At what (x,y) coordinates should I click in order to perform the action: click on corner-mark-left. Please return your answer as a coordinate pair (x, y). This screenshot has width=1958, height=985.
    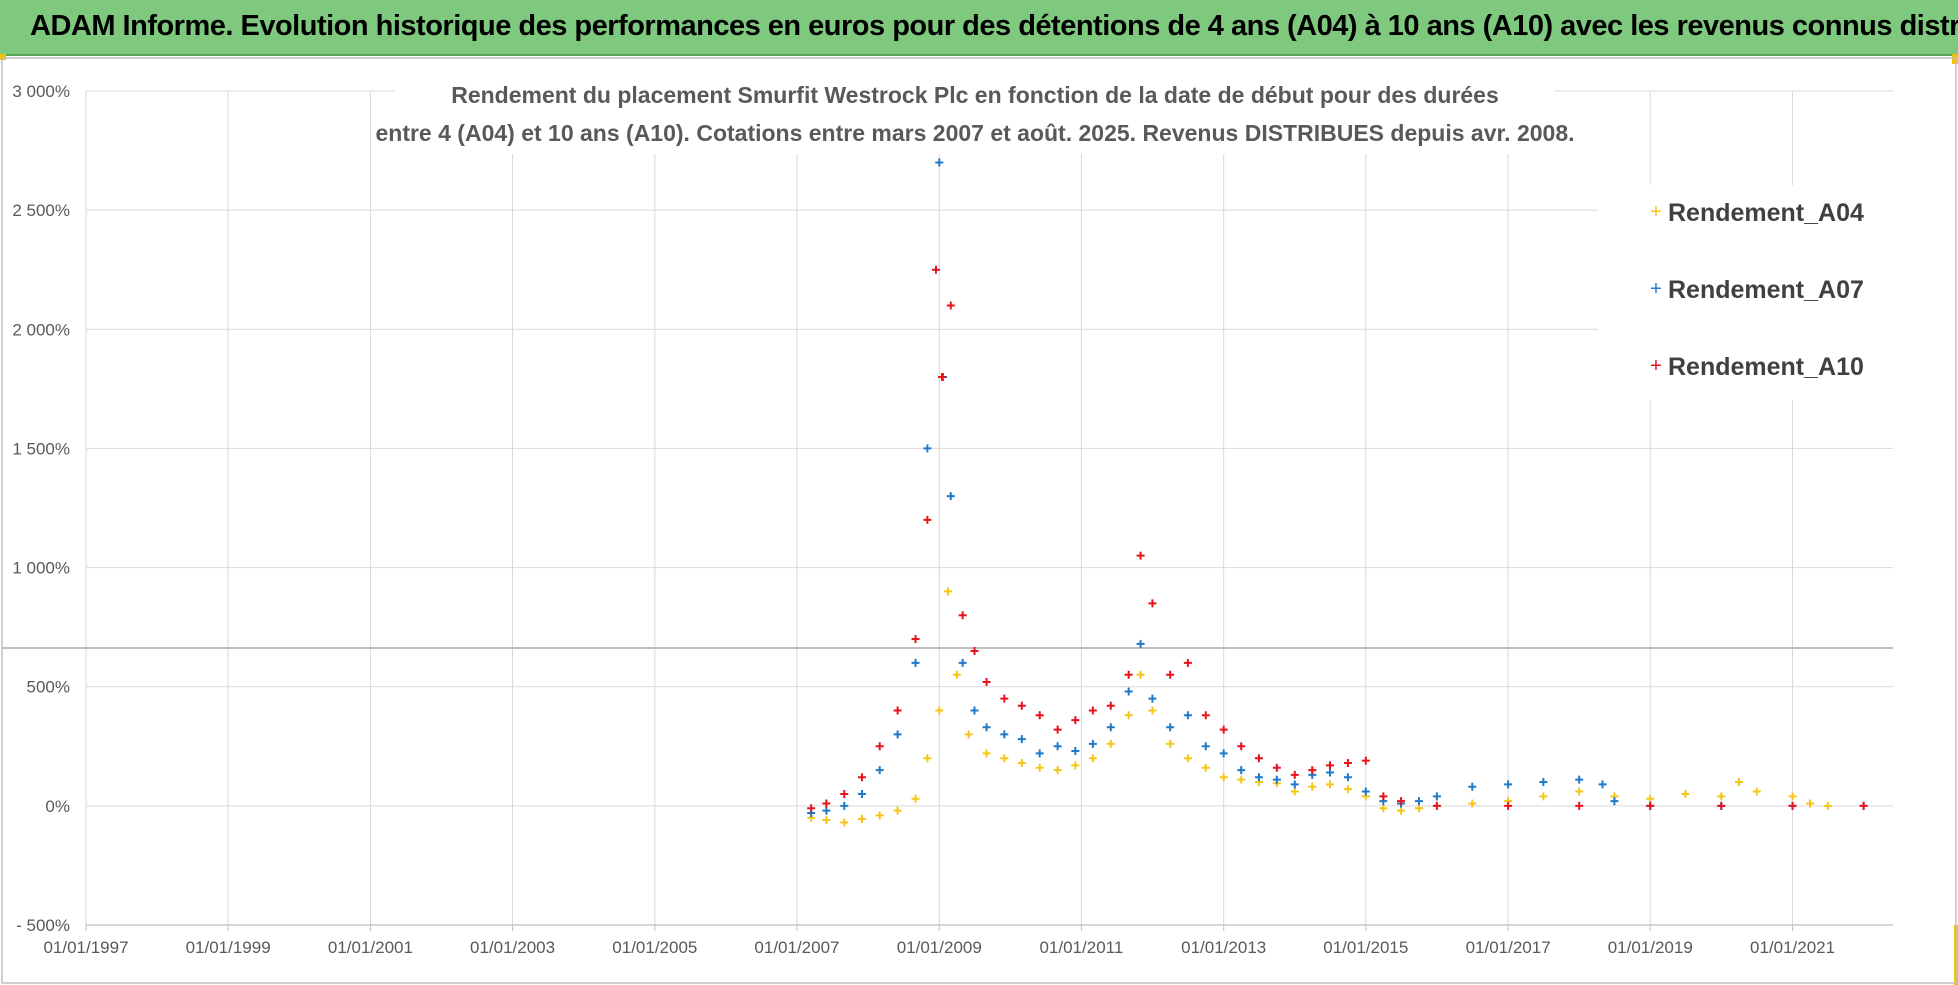
    Looking at the image, I should click on (3, 57).